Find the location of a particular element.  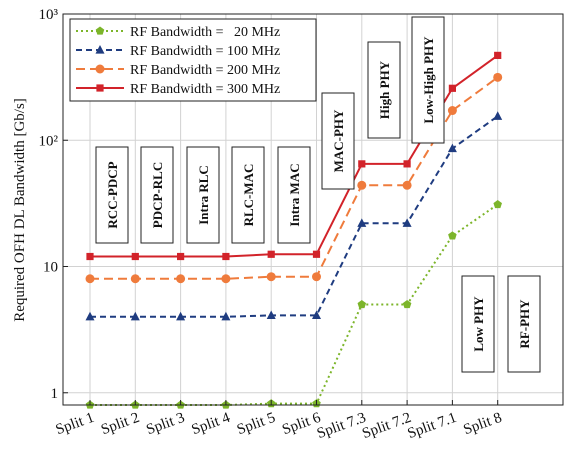

split-annotation-label: PDCP-RLC is located at coordinates (157, 195).